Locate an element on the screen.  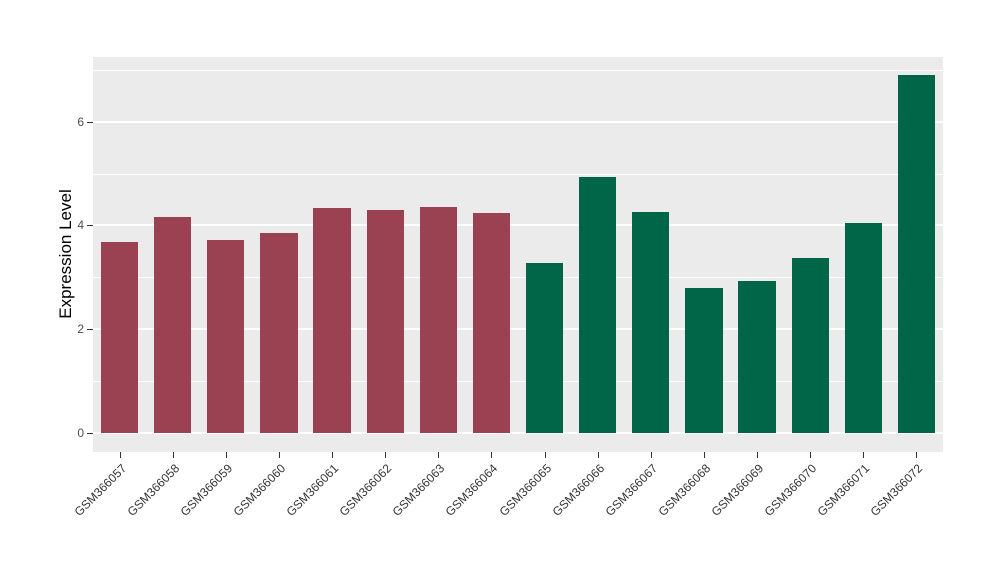
bar-GSM366060 is located at coordinates (279, 332).